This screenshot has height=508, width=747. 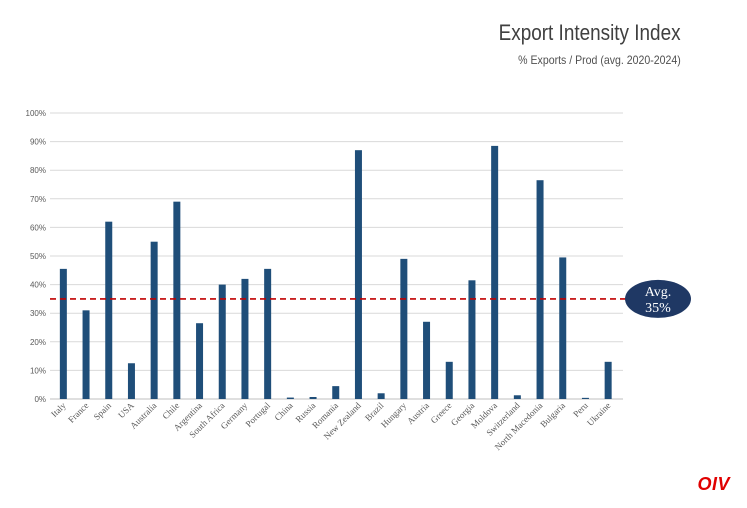 What do you see at coordinates (418, 413) in the screenshot?
I see `x-tick-label: Austria` at bounding box center [418, 413].